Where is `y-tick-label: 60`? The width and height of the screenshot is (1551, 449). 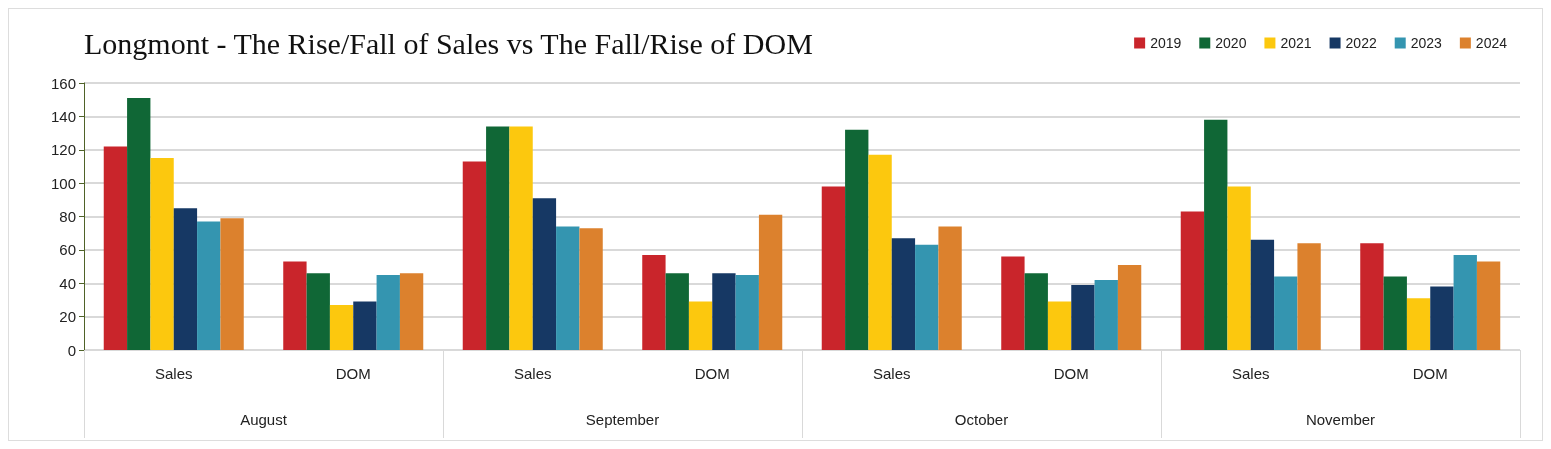
y-tick-label: 60 is located at coordinates (67, 250).